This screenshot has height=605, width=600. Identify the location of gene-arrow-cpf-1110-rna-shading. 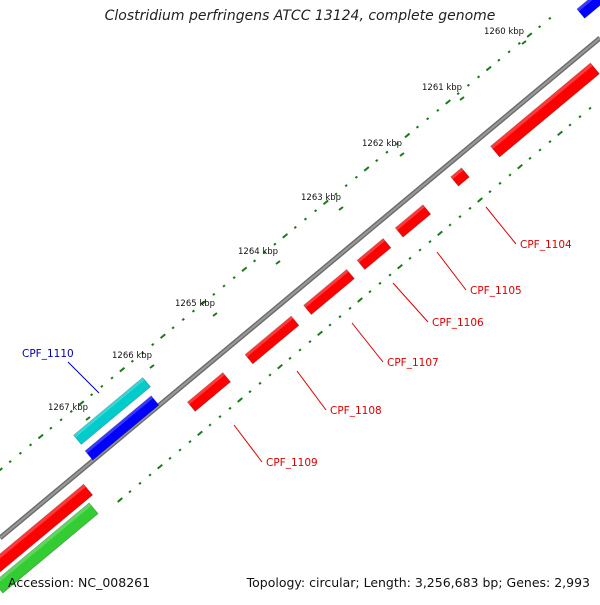
(109, 407).